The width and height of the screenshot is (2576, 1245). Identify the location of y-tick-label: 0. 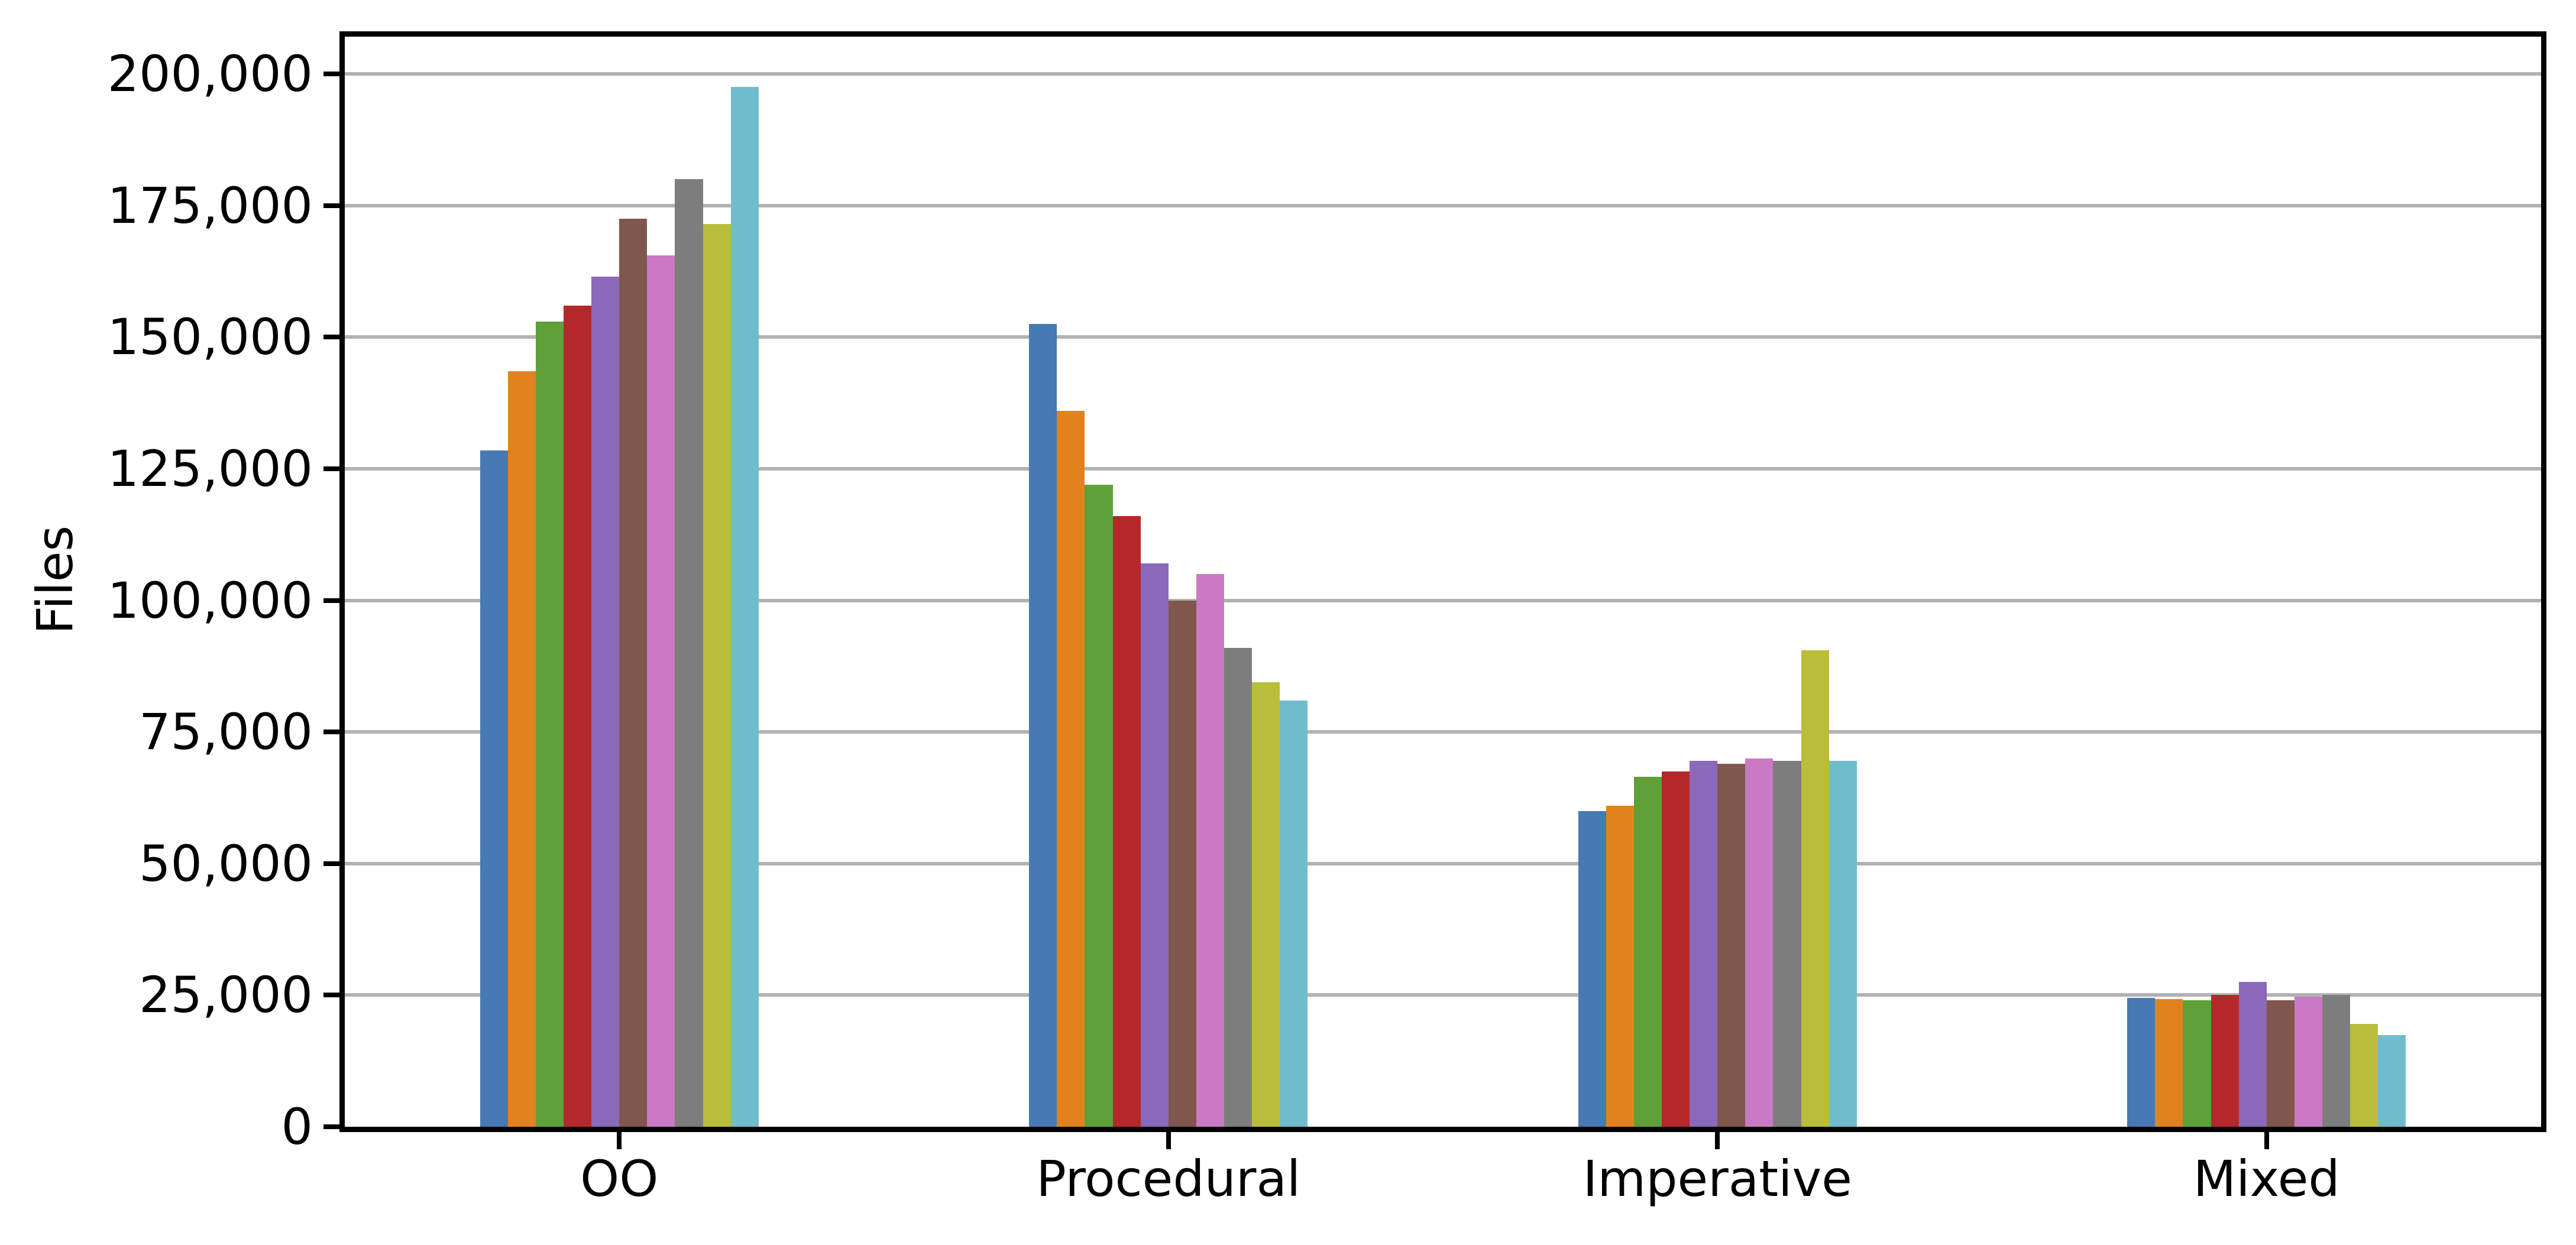
(297, 1127).